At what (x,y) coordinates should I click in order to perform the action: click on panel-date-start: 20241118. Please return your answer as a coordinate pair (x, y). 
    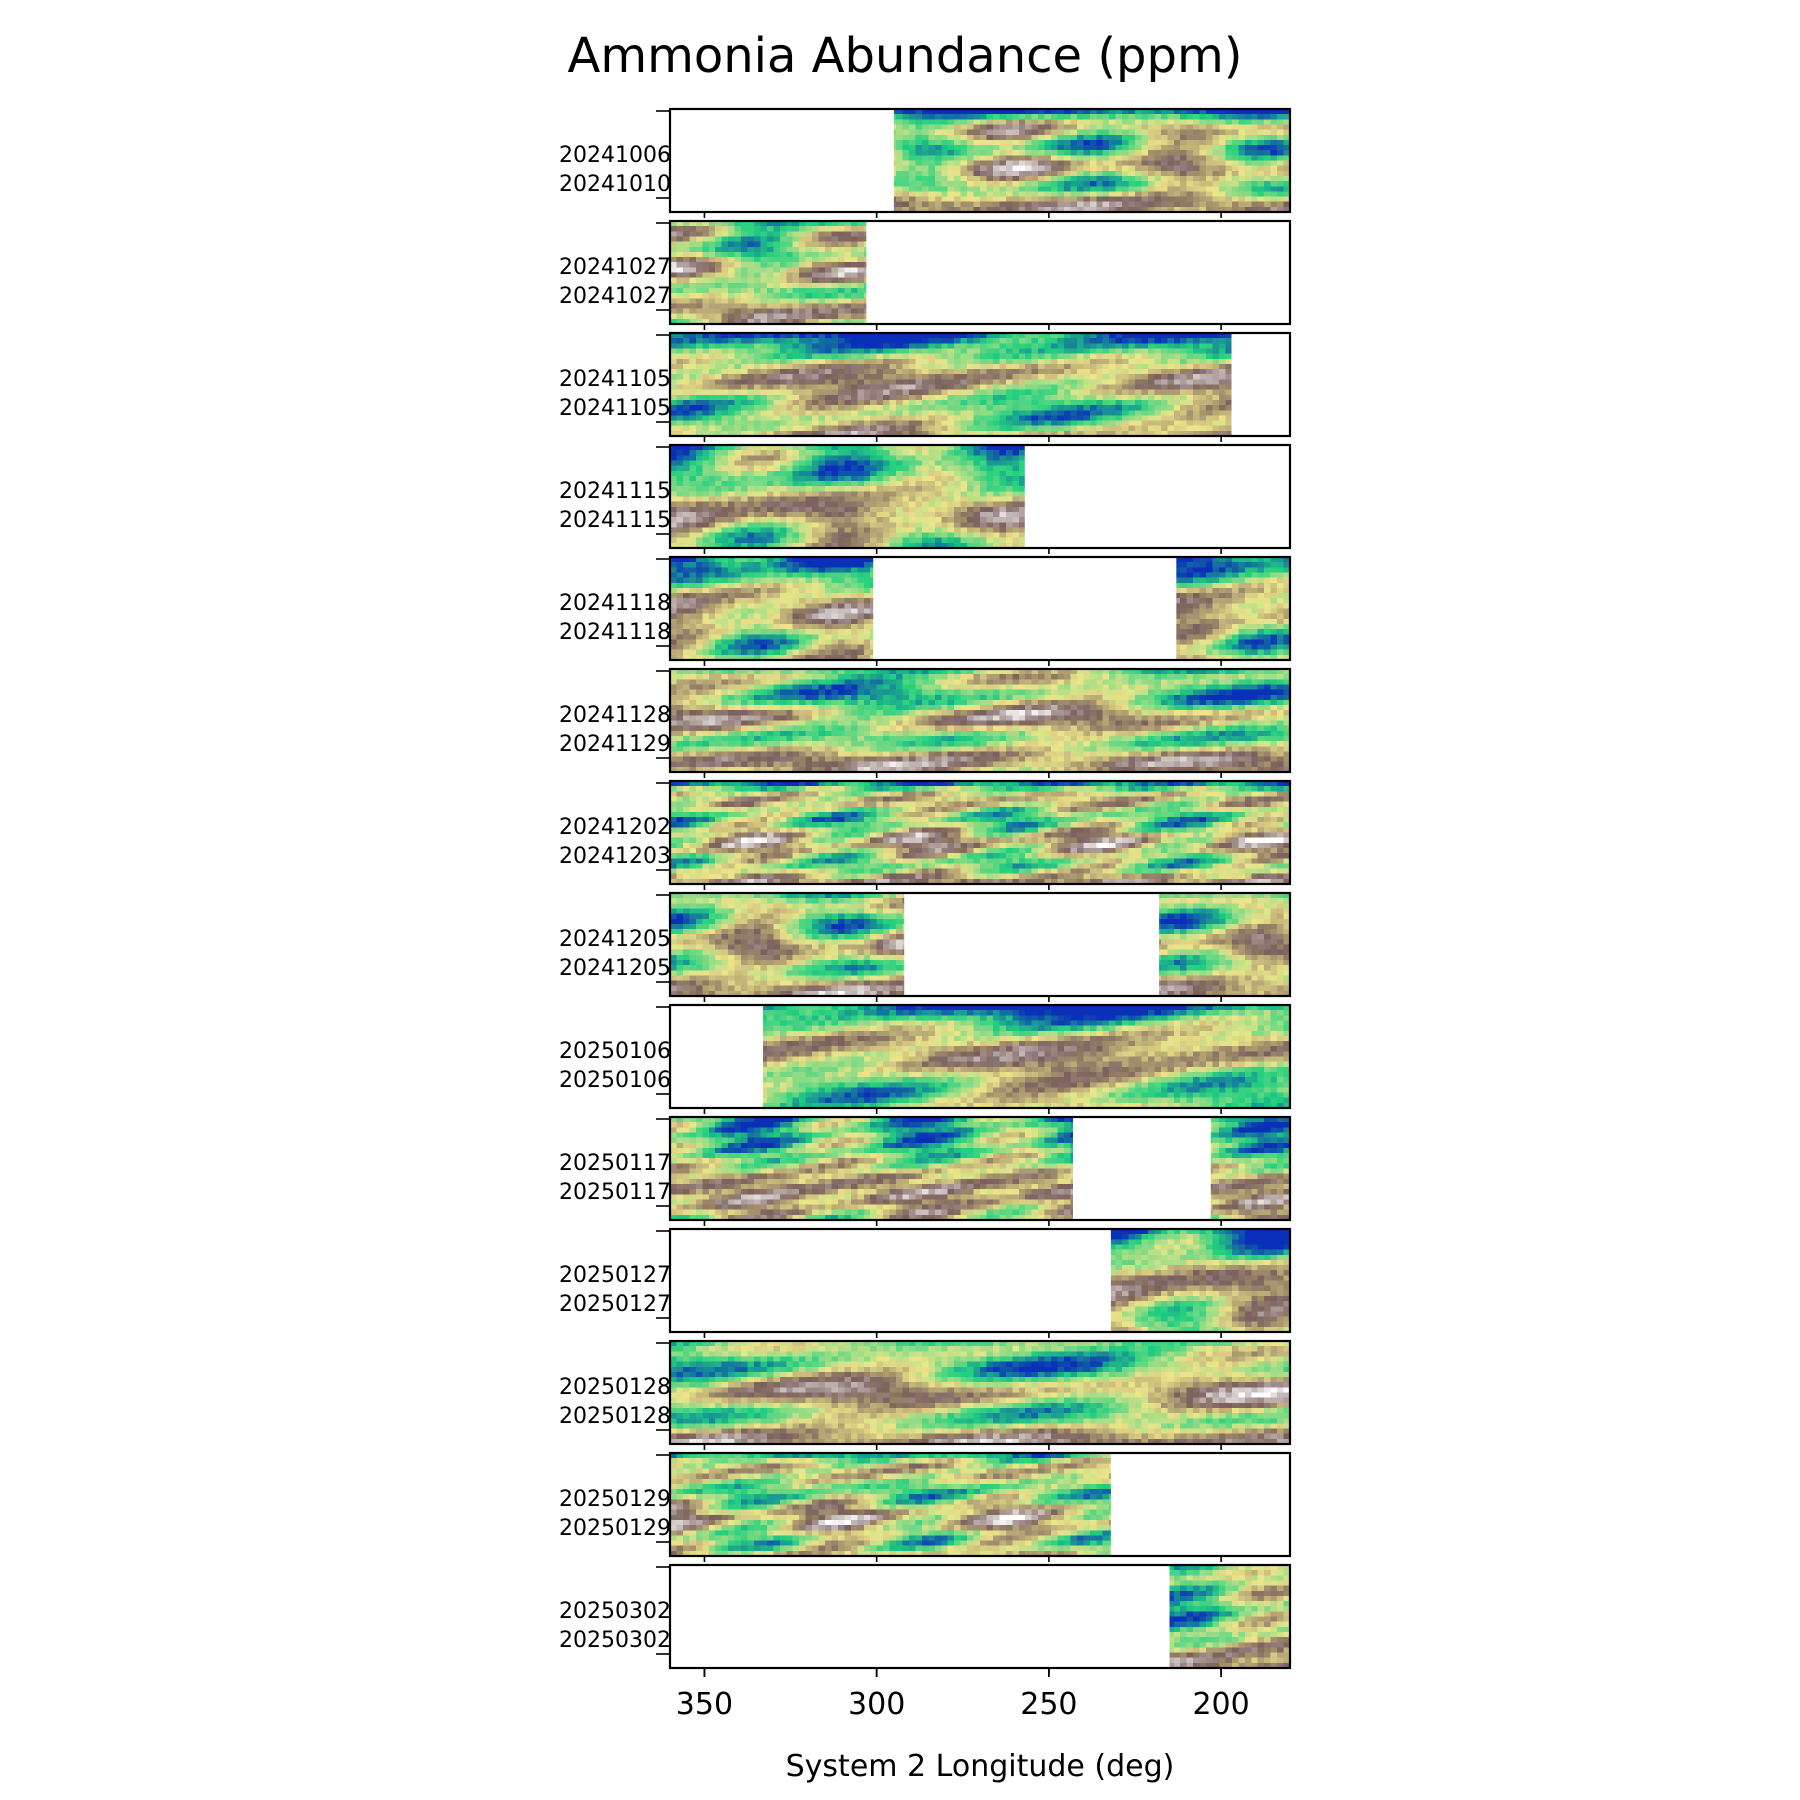
    Looking at the image, I should click on (615, 603).